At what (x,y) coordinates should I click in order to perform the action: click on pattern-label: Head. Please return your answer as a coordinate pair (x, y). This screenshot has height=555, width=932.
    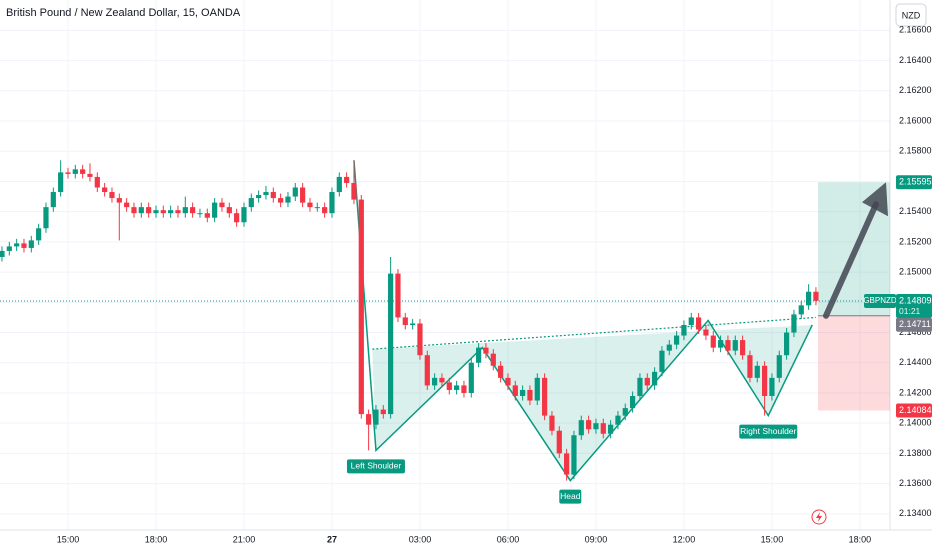
    Looking at the image, I should click on (570, 496).